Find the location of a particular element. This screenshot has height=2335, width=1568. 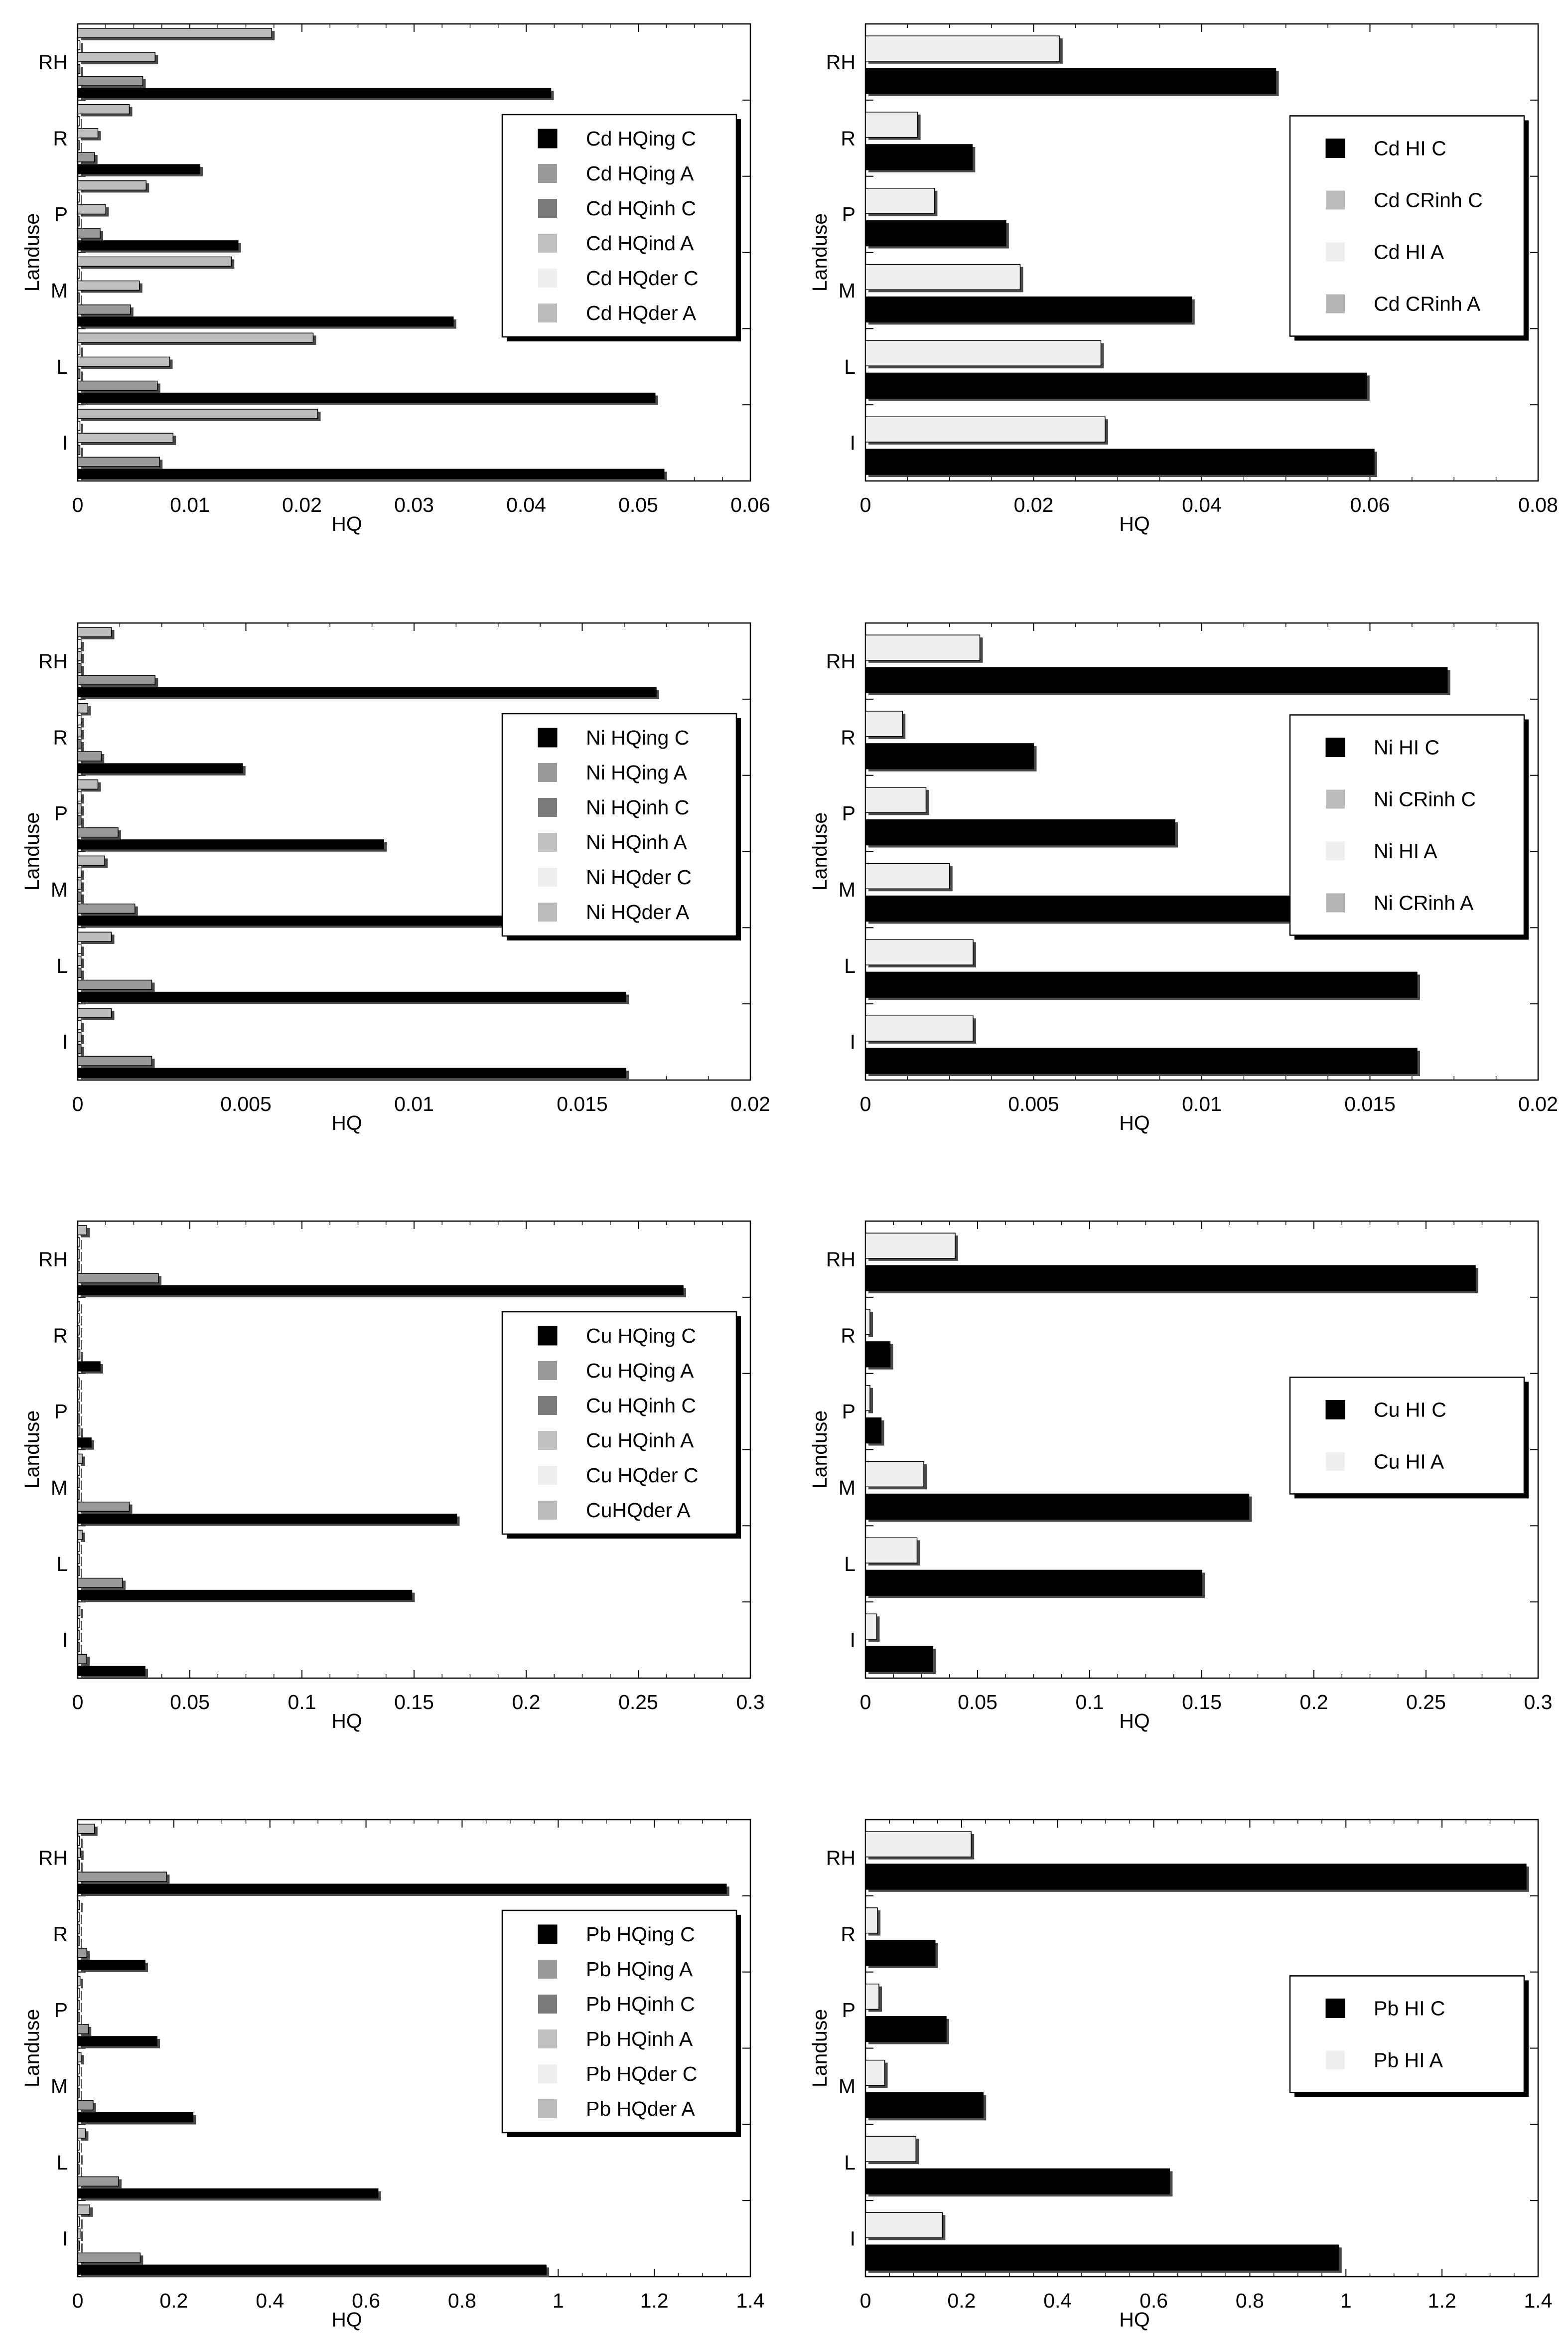

x-tick-label: 0.02 is located at coordinates (1034, 504).